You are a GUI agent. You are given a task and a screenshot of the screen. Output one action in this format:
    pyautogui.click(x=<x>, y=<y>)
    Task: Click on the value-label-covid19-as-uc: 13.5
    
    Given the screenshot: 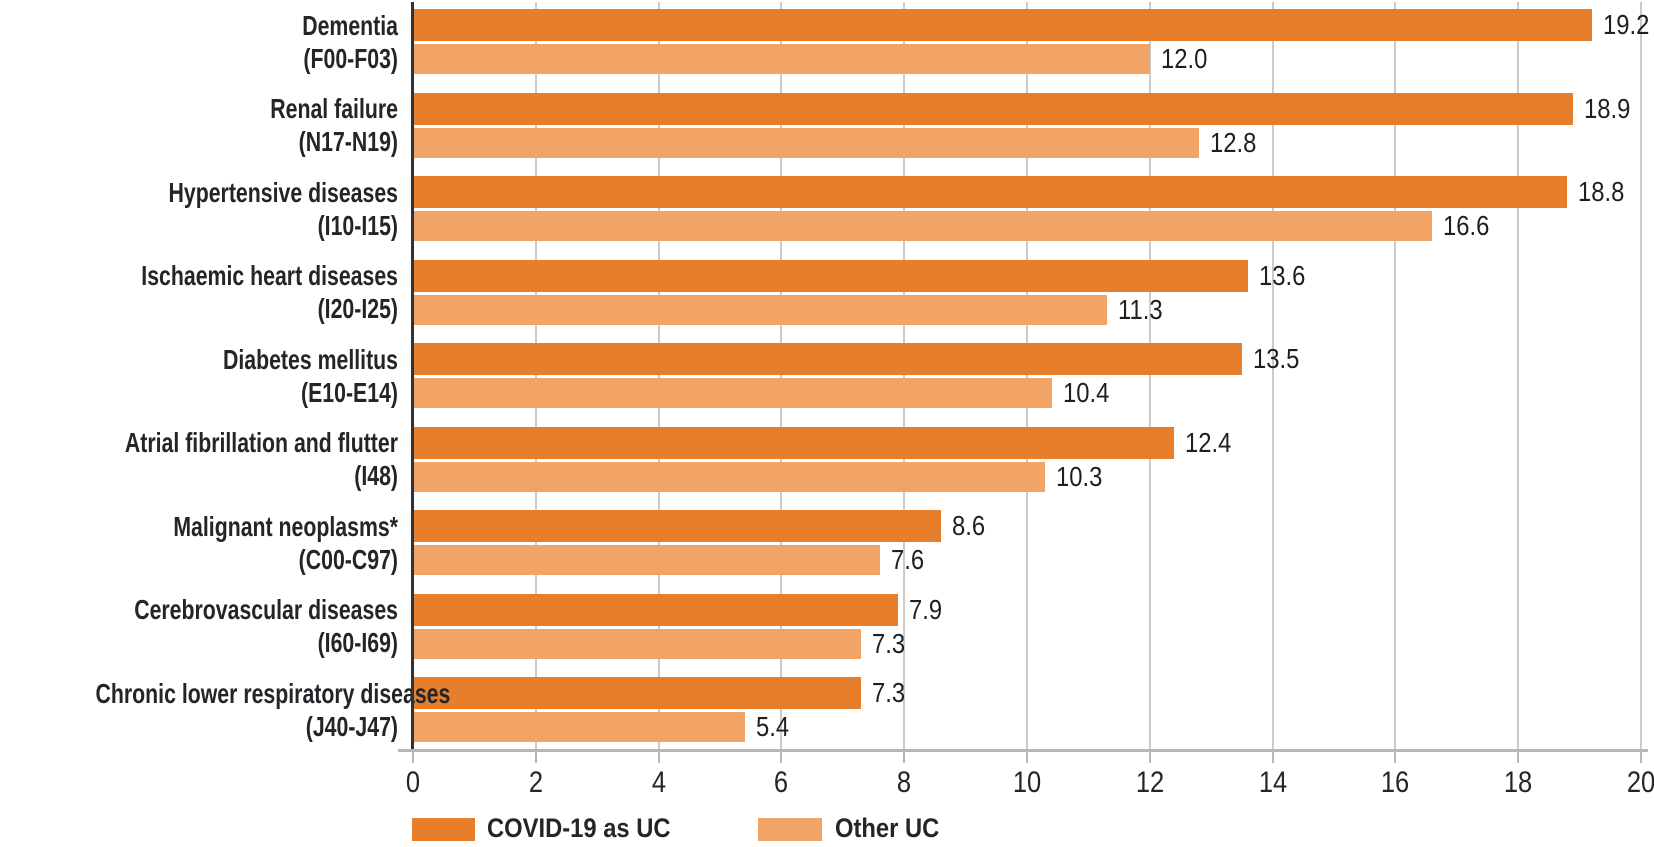 What is the action you would take?
    pyautogui.click(x=1276, y=358)
    